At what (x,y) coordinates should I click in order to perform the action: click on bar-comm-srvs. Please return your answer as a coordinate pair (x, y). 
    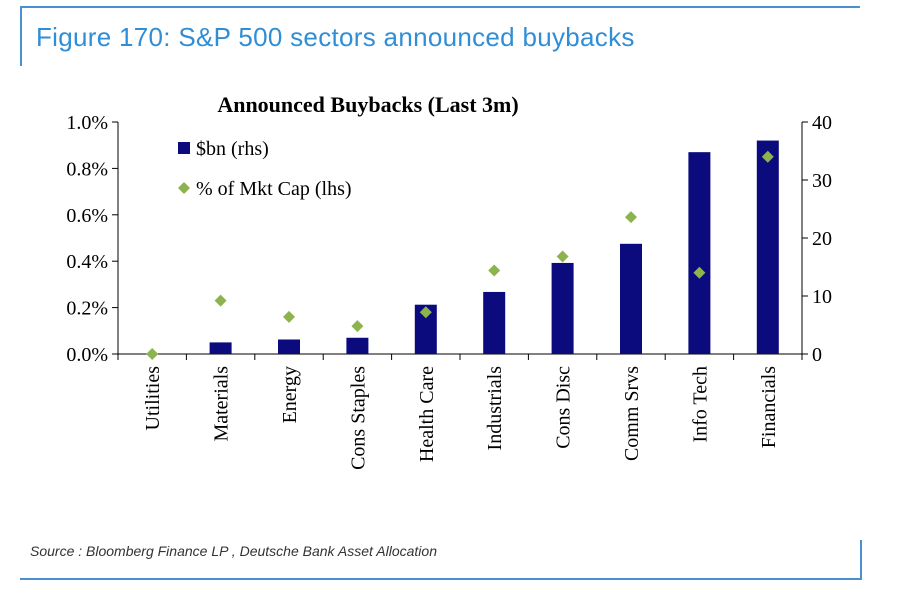
    Looking at the image, I should click on (631, 298).